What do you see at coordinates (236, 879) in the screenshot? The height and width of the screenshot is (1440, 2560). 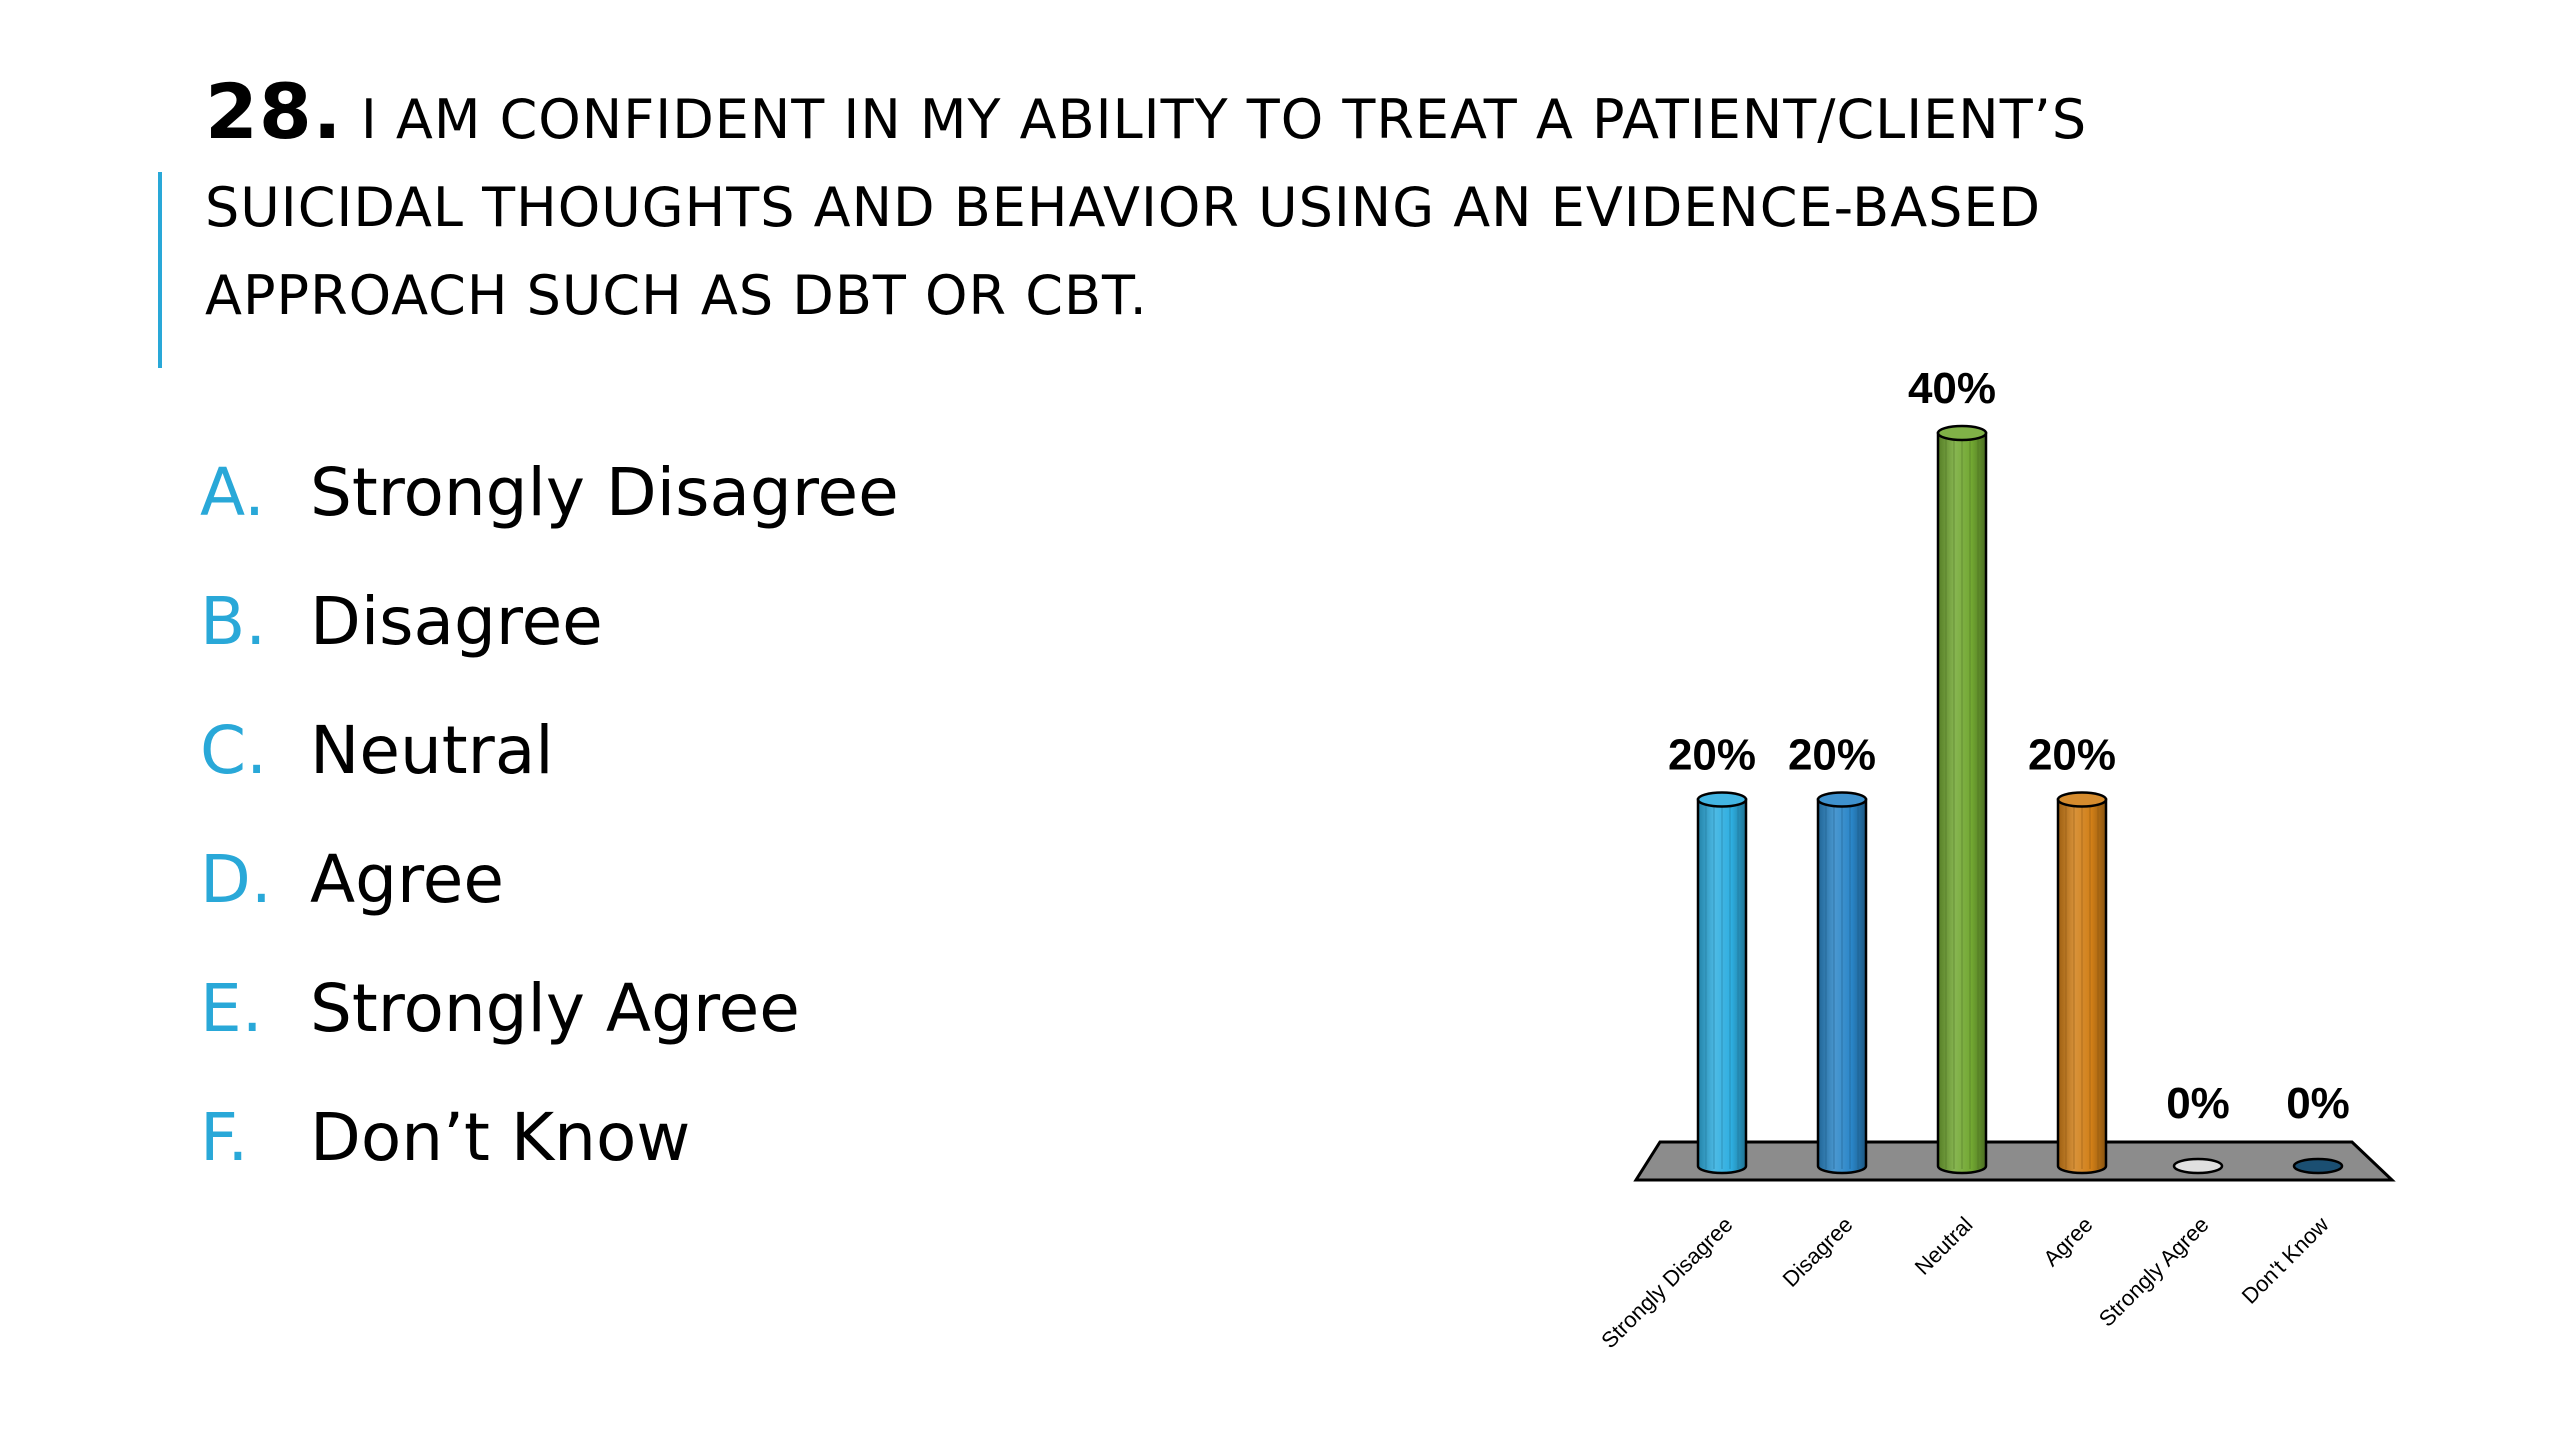 I see `option-letter: D.` at bounding box center [236, 879].